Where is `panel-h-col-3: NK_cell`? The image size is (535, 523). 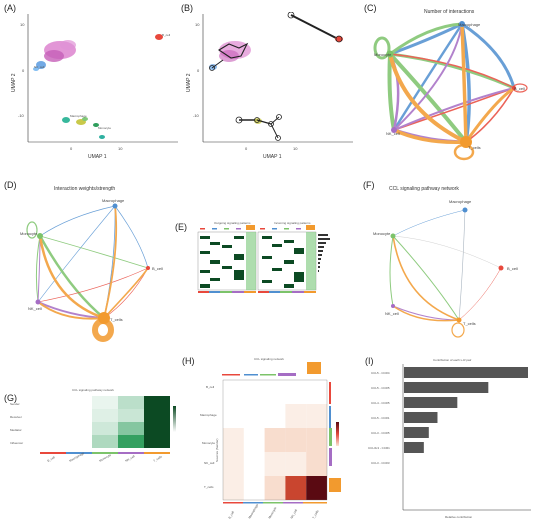 panel-h-col-3: NK_cell is located at coordinates (293, 513).